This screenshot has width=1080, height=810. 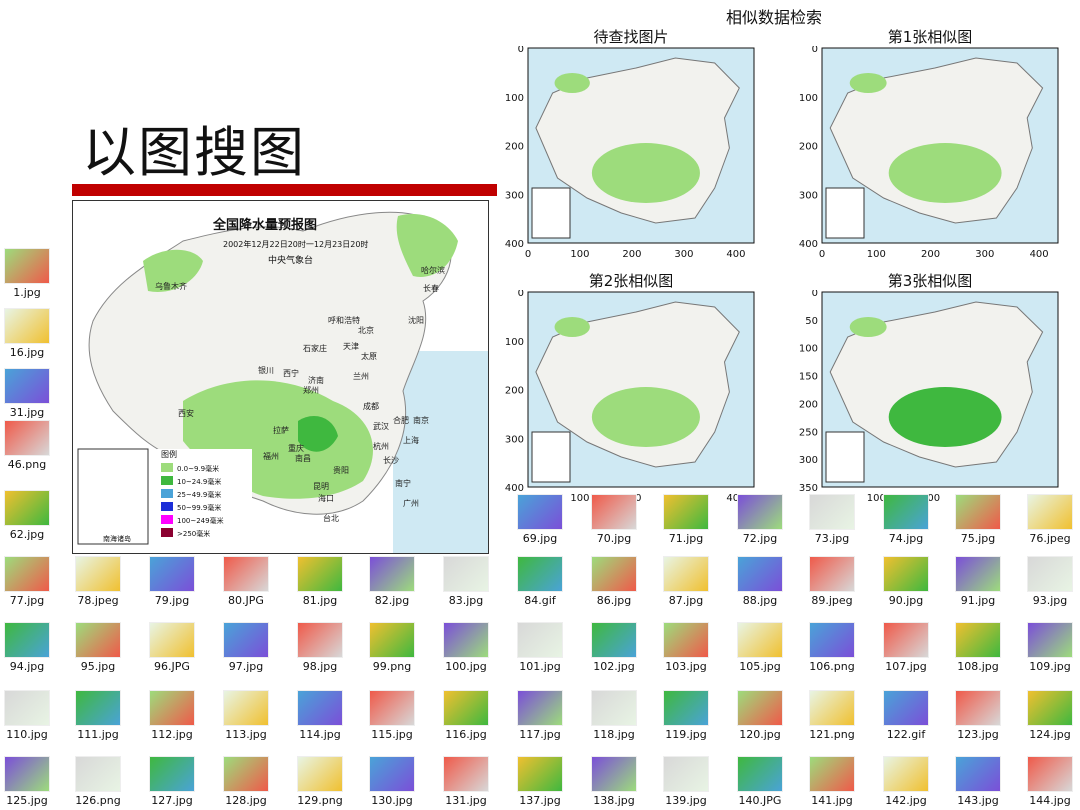 I want to click on file-thumbnail: 88.jpg, so click(x=760, y=581).